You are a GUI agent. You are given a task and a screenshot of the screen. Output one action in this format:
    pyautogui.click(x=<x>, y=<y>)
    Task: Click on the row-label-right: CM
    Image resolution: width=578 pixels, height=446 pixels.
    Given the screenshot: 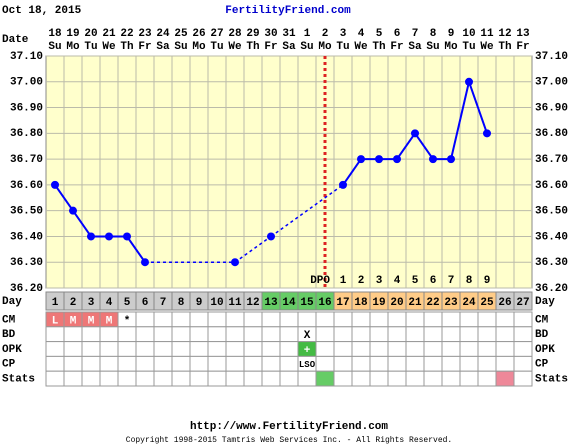 What is the action you would take?
    pyautogui.click(x=542, y=320)
    